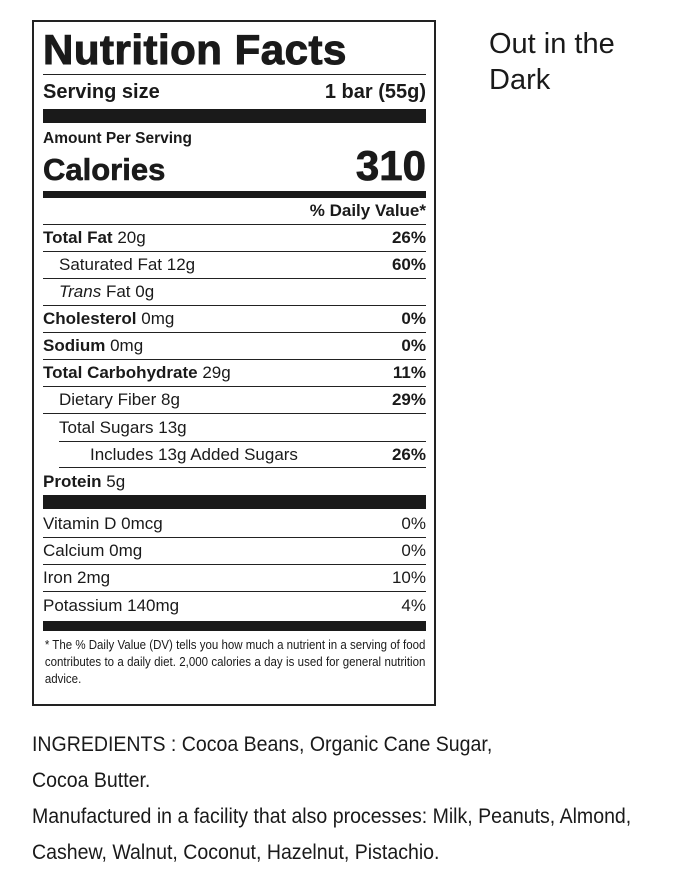  Describe the element at coordinates (235, 165) in the screenshot. I see `calories: Calories 310` at that location.